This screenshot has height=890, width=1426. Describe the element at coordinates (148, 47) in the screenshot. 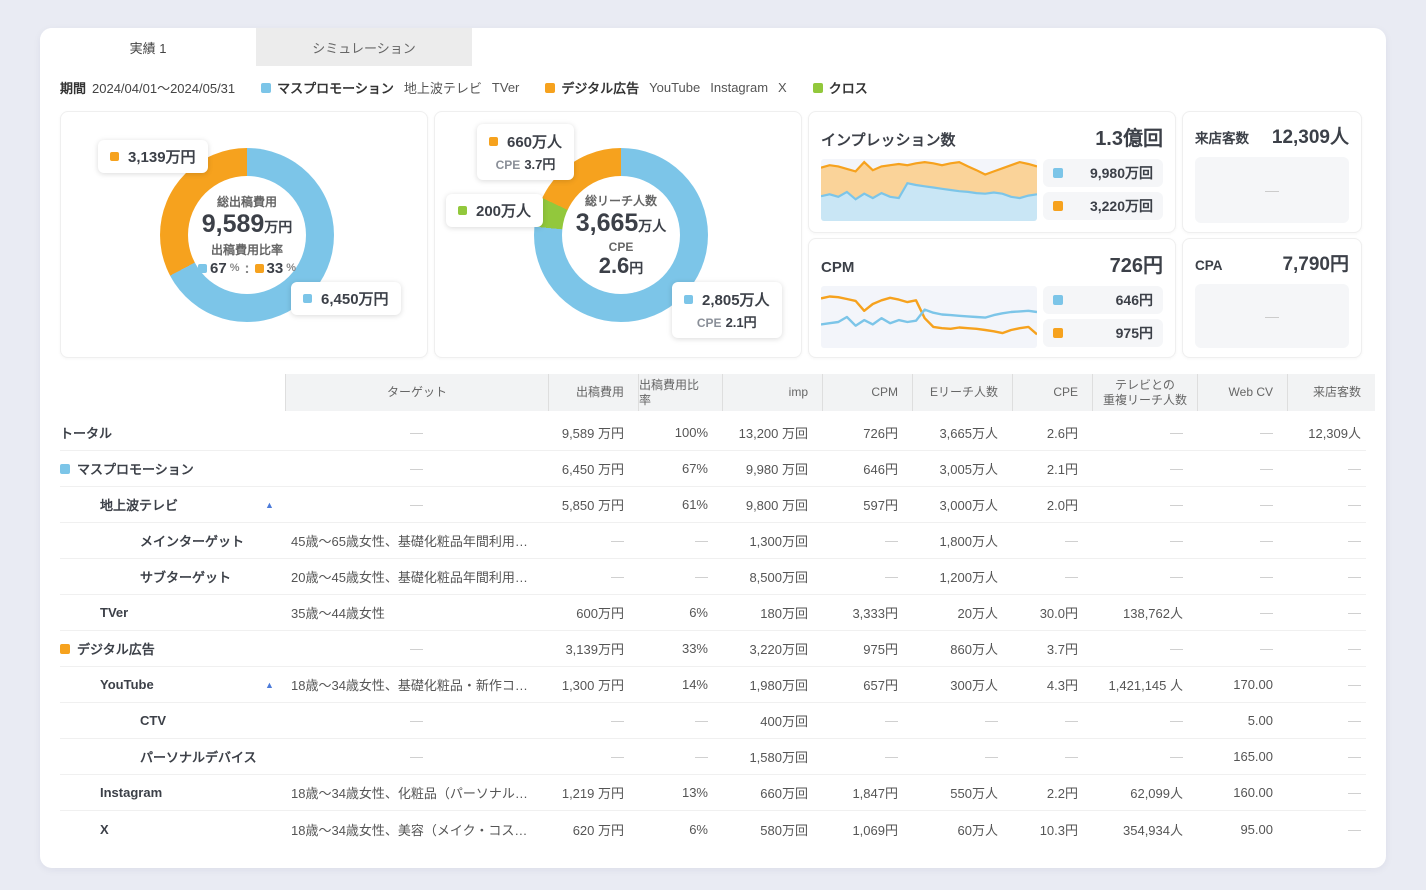

I see `tab-results-1: 実績 1` at that location.